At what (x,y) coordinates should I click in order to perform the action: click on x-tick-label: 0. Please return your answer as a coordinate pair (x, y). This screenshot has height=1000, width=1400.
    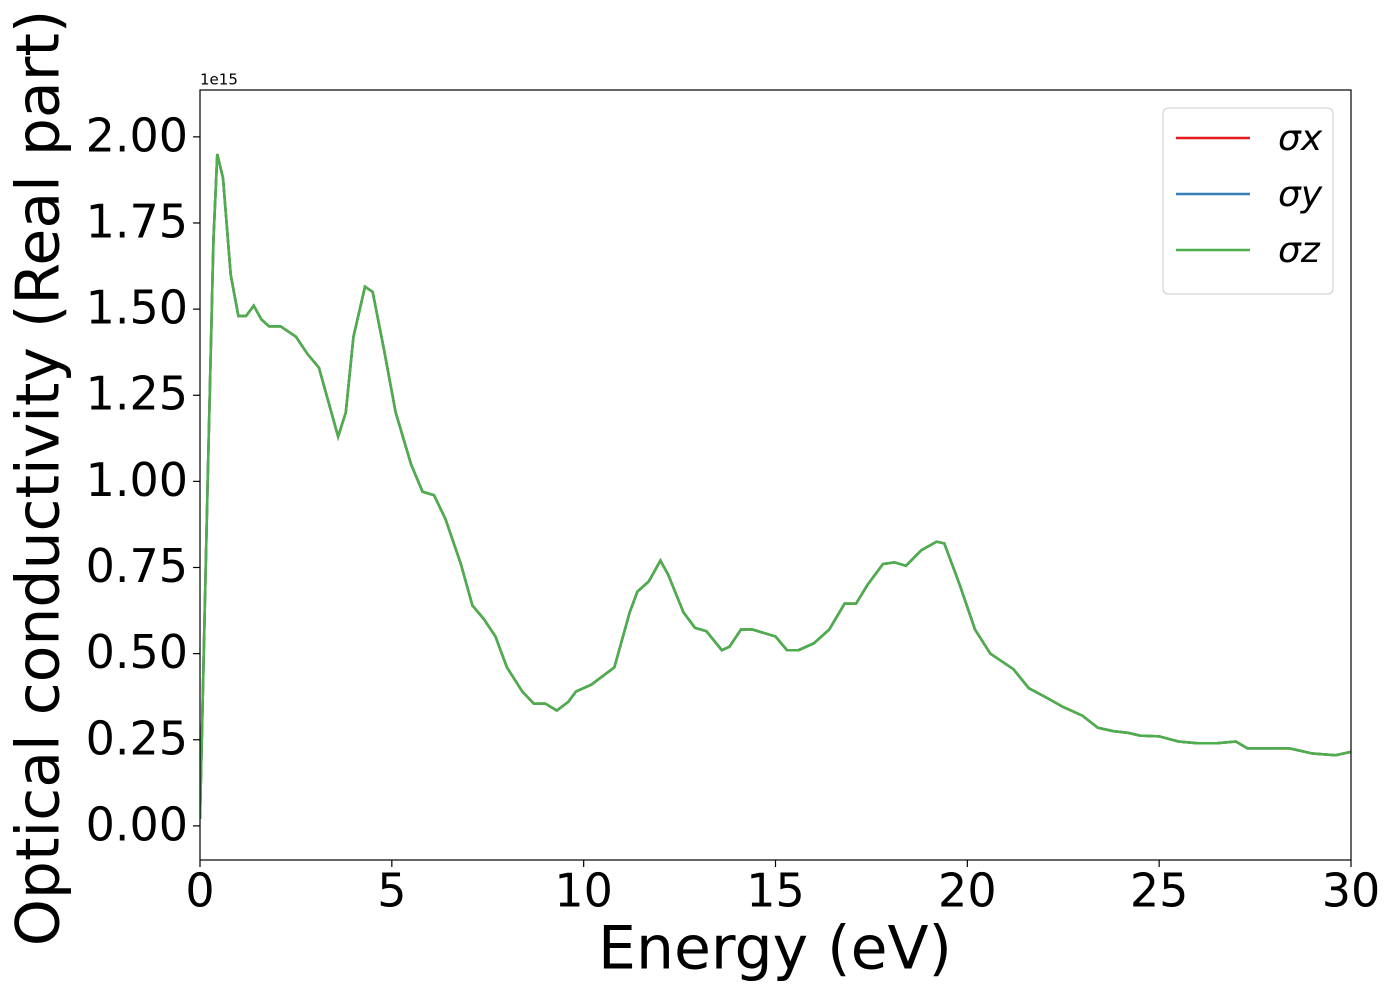
    Looking at the image, I should click on (199, 891).